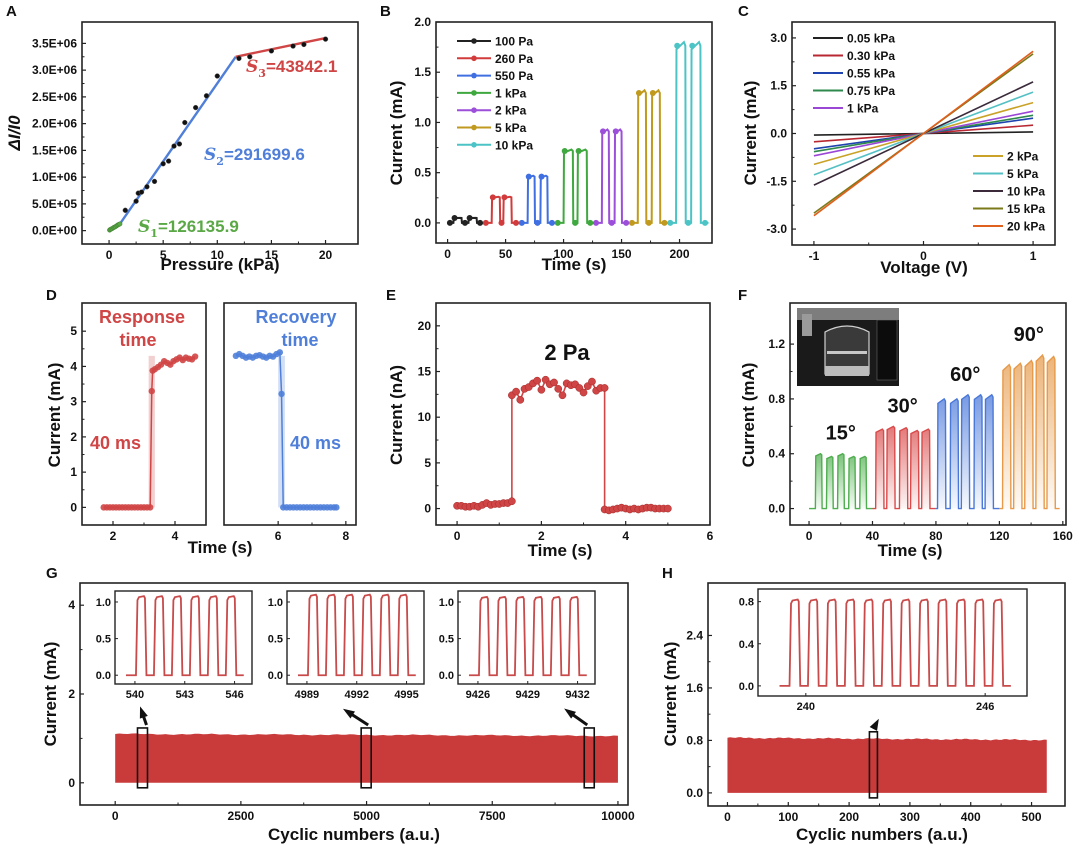 Image resolution: width=1080 pixels, height=848 pixels. I want to click on x-tick-label: 120, so click(999, 536).